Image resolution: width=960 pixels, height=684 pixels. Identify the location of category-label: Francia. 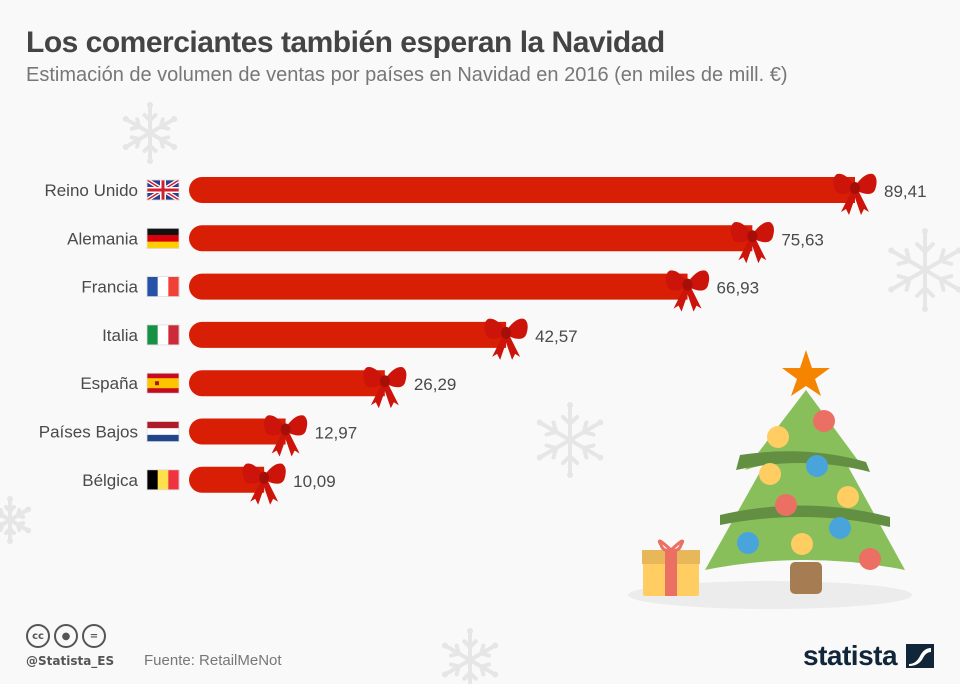
(109, 287).